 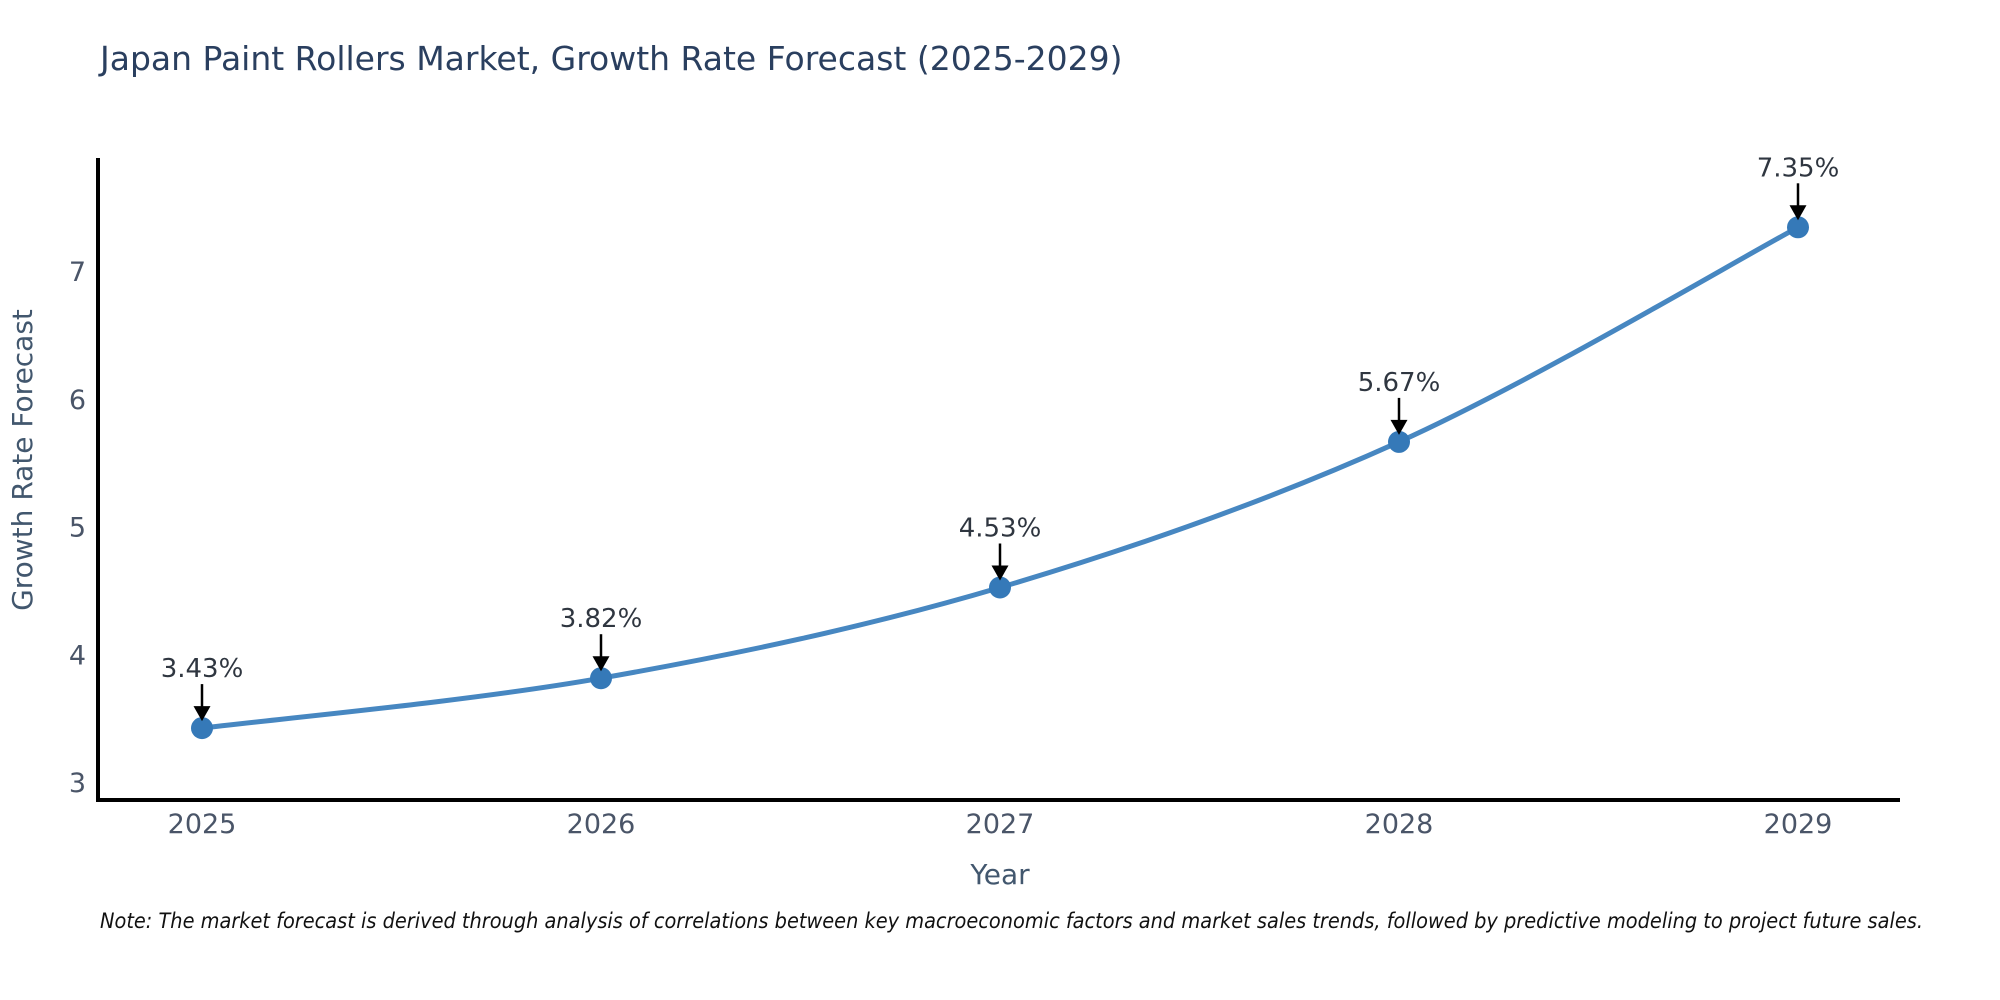 I want to click on x-tick-label: 2028, so click(x=1399, y=824).